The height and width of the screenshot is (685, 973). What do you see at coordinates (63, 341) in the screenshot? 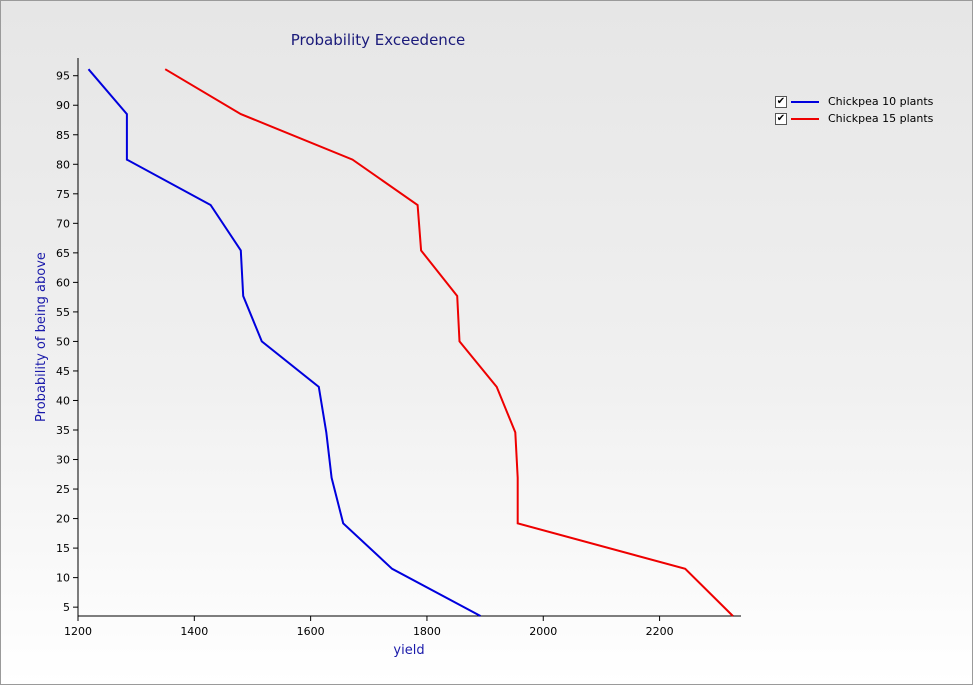
I see `y-tick-label: 50` at bounding box center [63, 341].